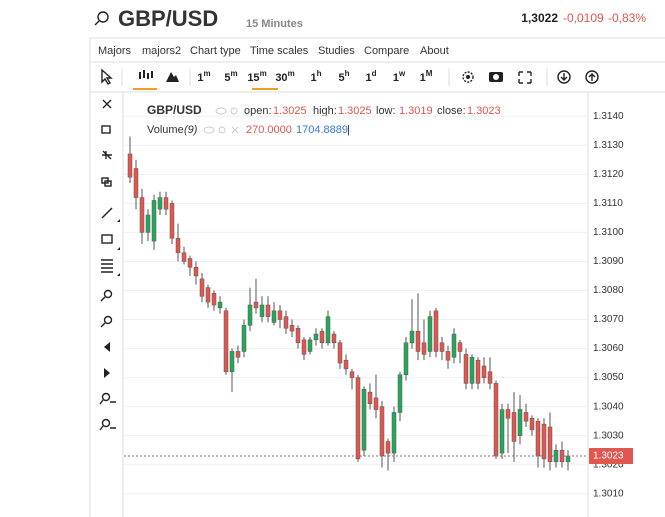 Image resolution: width=665 pixels, height=517 pixels. Describe the element at coordinates (608, 145) in the screenshot. I see `y-tick-label: 1.3130` at that location.